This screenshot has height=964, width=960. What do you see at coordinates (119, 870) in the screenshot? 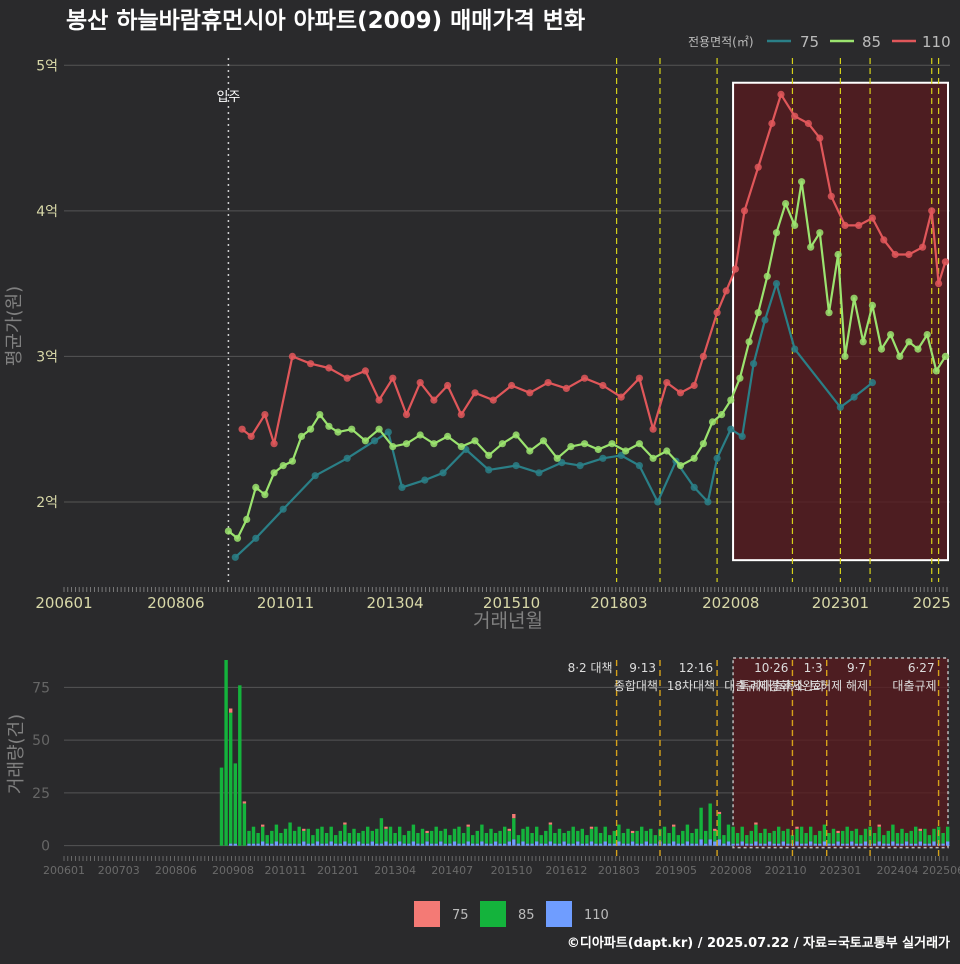
I see `lower-x-tick-1: 200703` at bounding box center [119, 870].